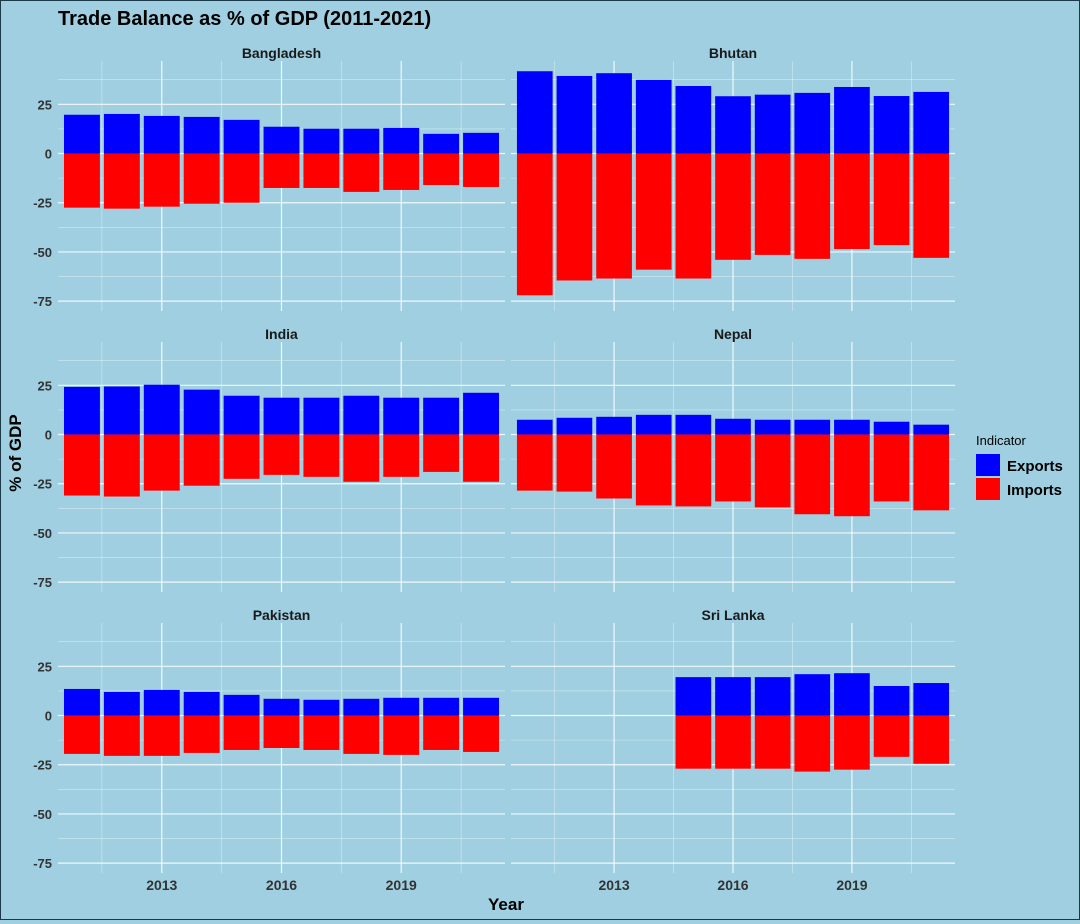  What do you see at coordinates (1001, 440) in the screenshot?
I see `legend-title: Indicator` at bounding box center [1001, 440].